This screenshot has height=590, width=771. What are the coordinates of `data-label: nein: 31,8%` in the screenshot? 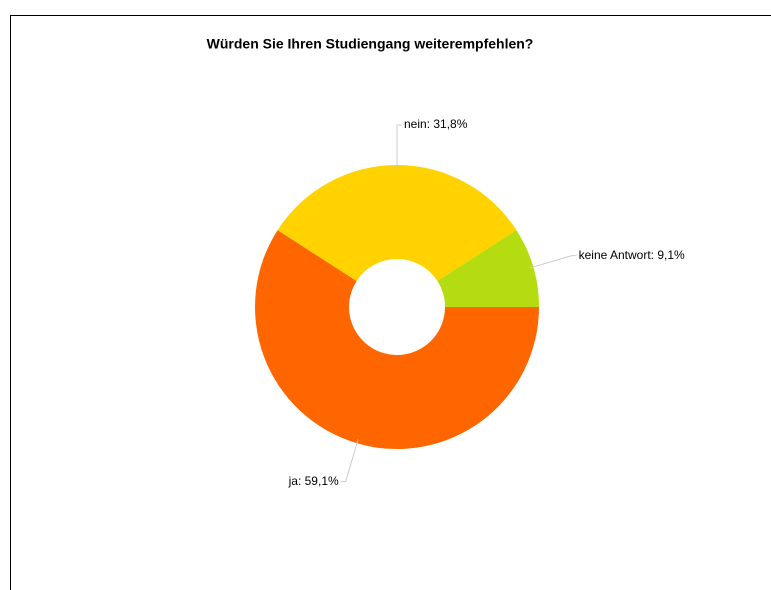 It's located at (436, 124).